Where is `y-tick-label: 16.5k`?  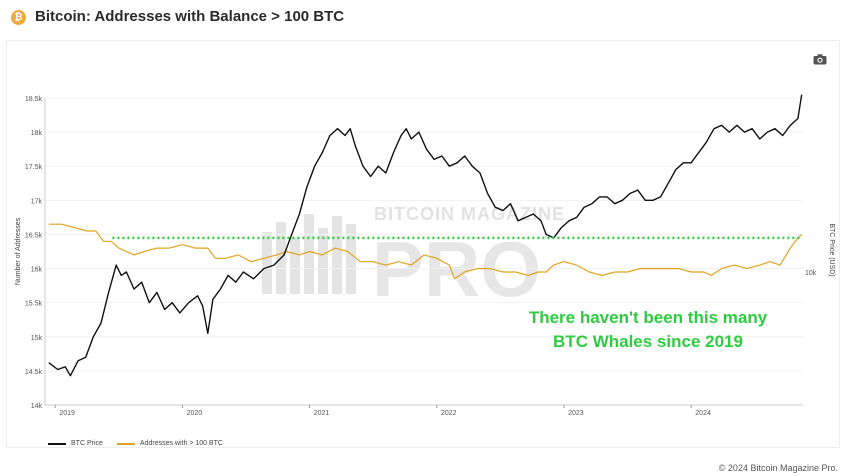 y-tick-label: 16.5k is located at coordinates (34, 235).